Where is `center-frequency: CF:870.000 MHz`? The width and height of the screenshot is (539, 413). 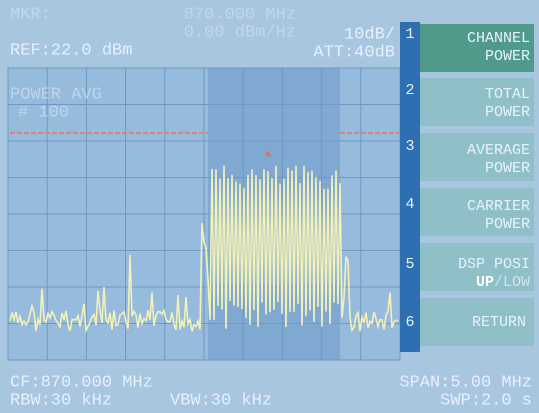 center-frequency: CF:870.000 MHz is located at coordinates (81, 382).